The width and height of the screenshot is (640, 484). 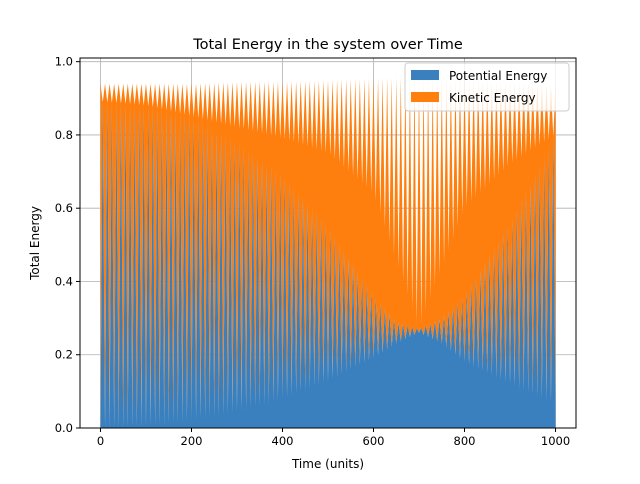 What do you see at coordinates (64, 281) in the screenshot?
I see `y-tick-label: 0.4` at bounding box center [64, 281].